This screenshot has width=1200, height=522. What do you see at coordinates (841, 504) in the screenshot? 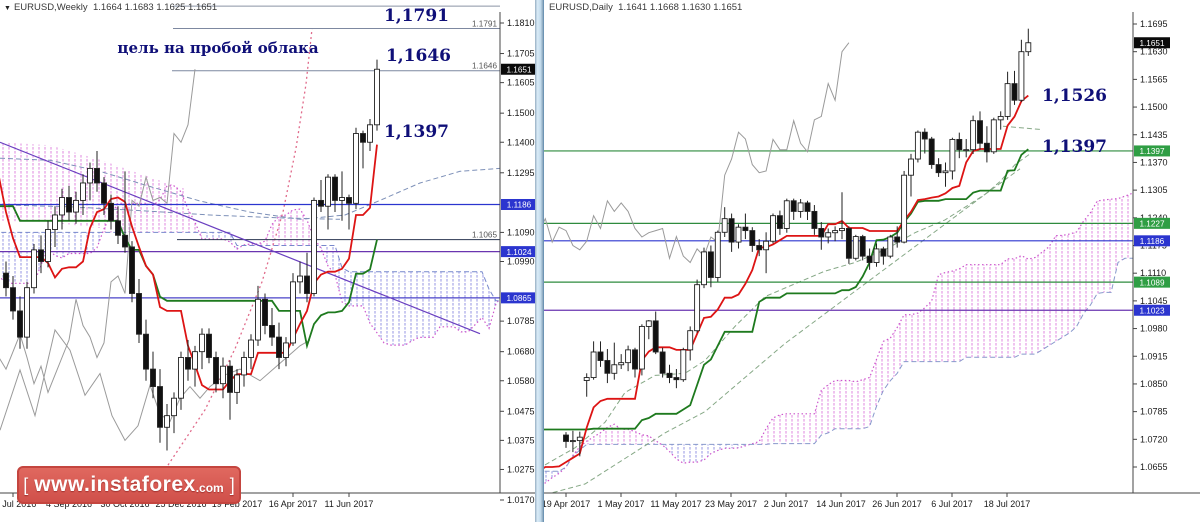
I see `svg-text: 14 Jun 2017` at bounding box center [841, 504].